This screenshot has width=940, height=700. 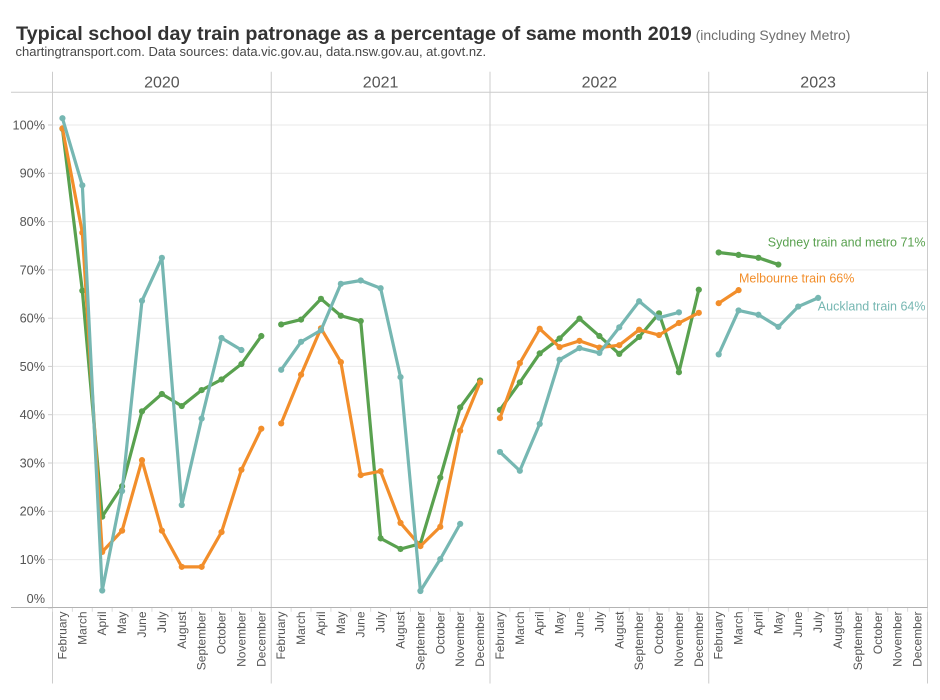 What do you see at coordinates (600, 83) in the screenshot?
I see `svg-text: 2022` at bounding box center [600, 83].